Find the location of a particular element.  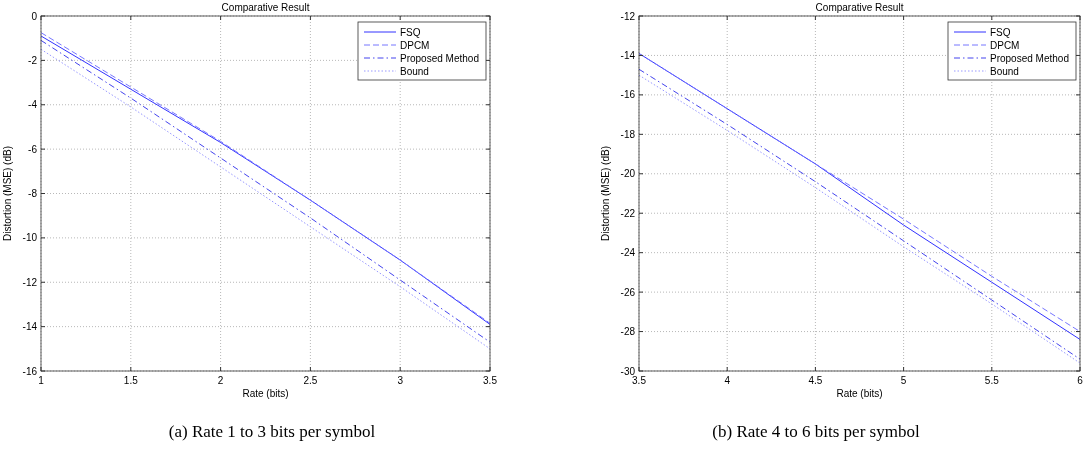

y-tick-label: -4 is located at coordinates (33, 105).